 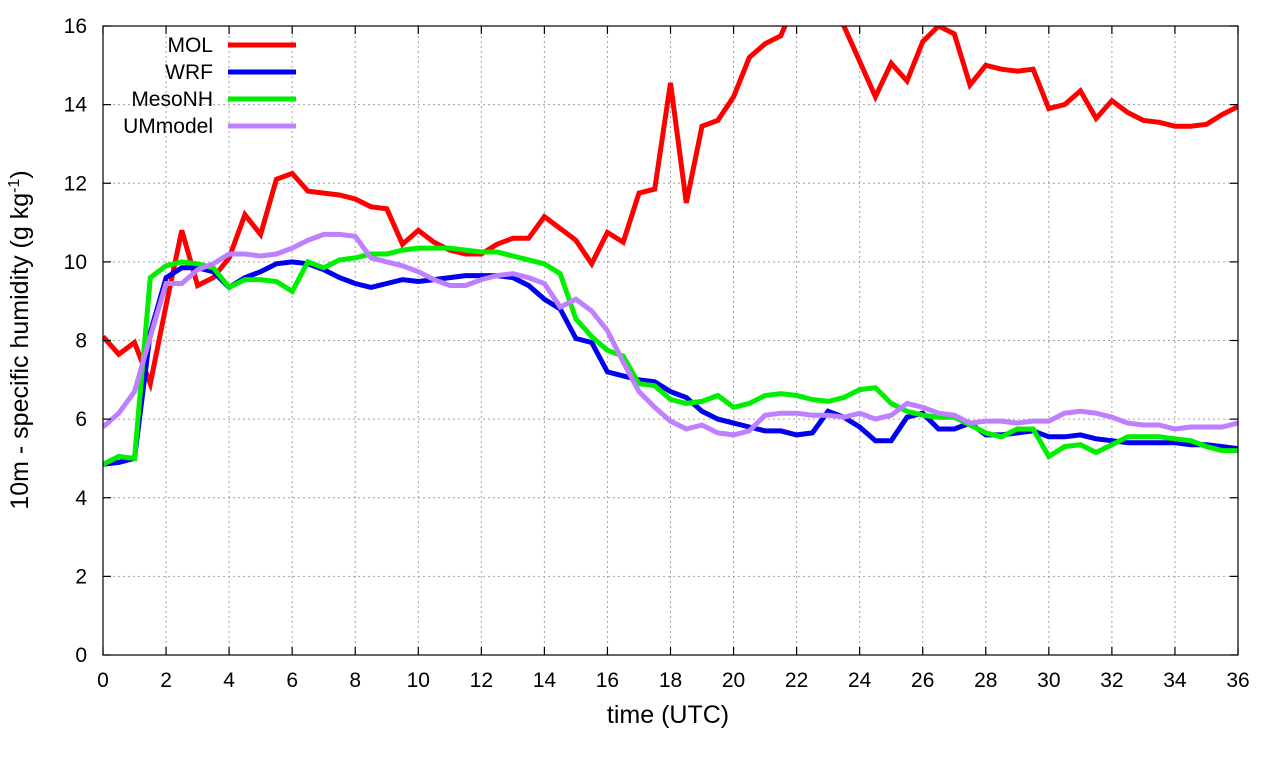 What do you see at coordinates (1111, 680) in the screenshot?
I see `x-tick-label: 32` at bounding box center [1111, 680].